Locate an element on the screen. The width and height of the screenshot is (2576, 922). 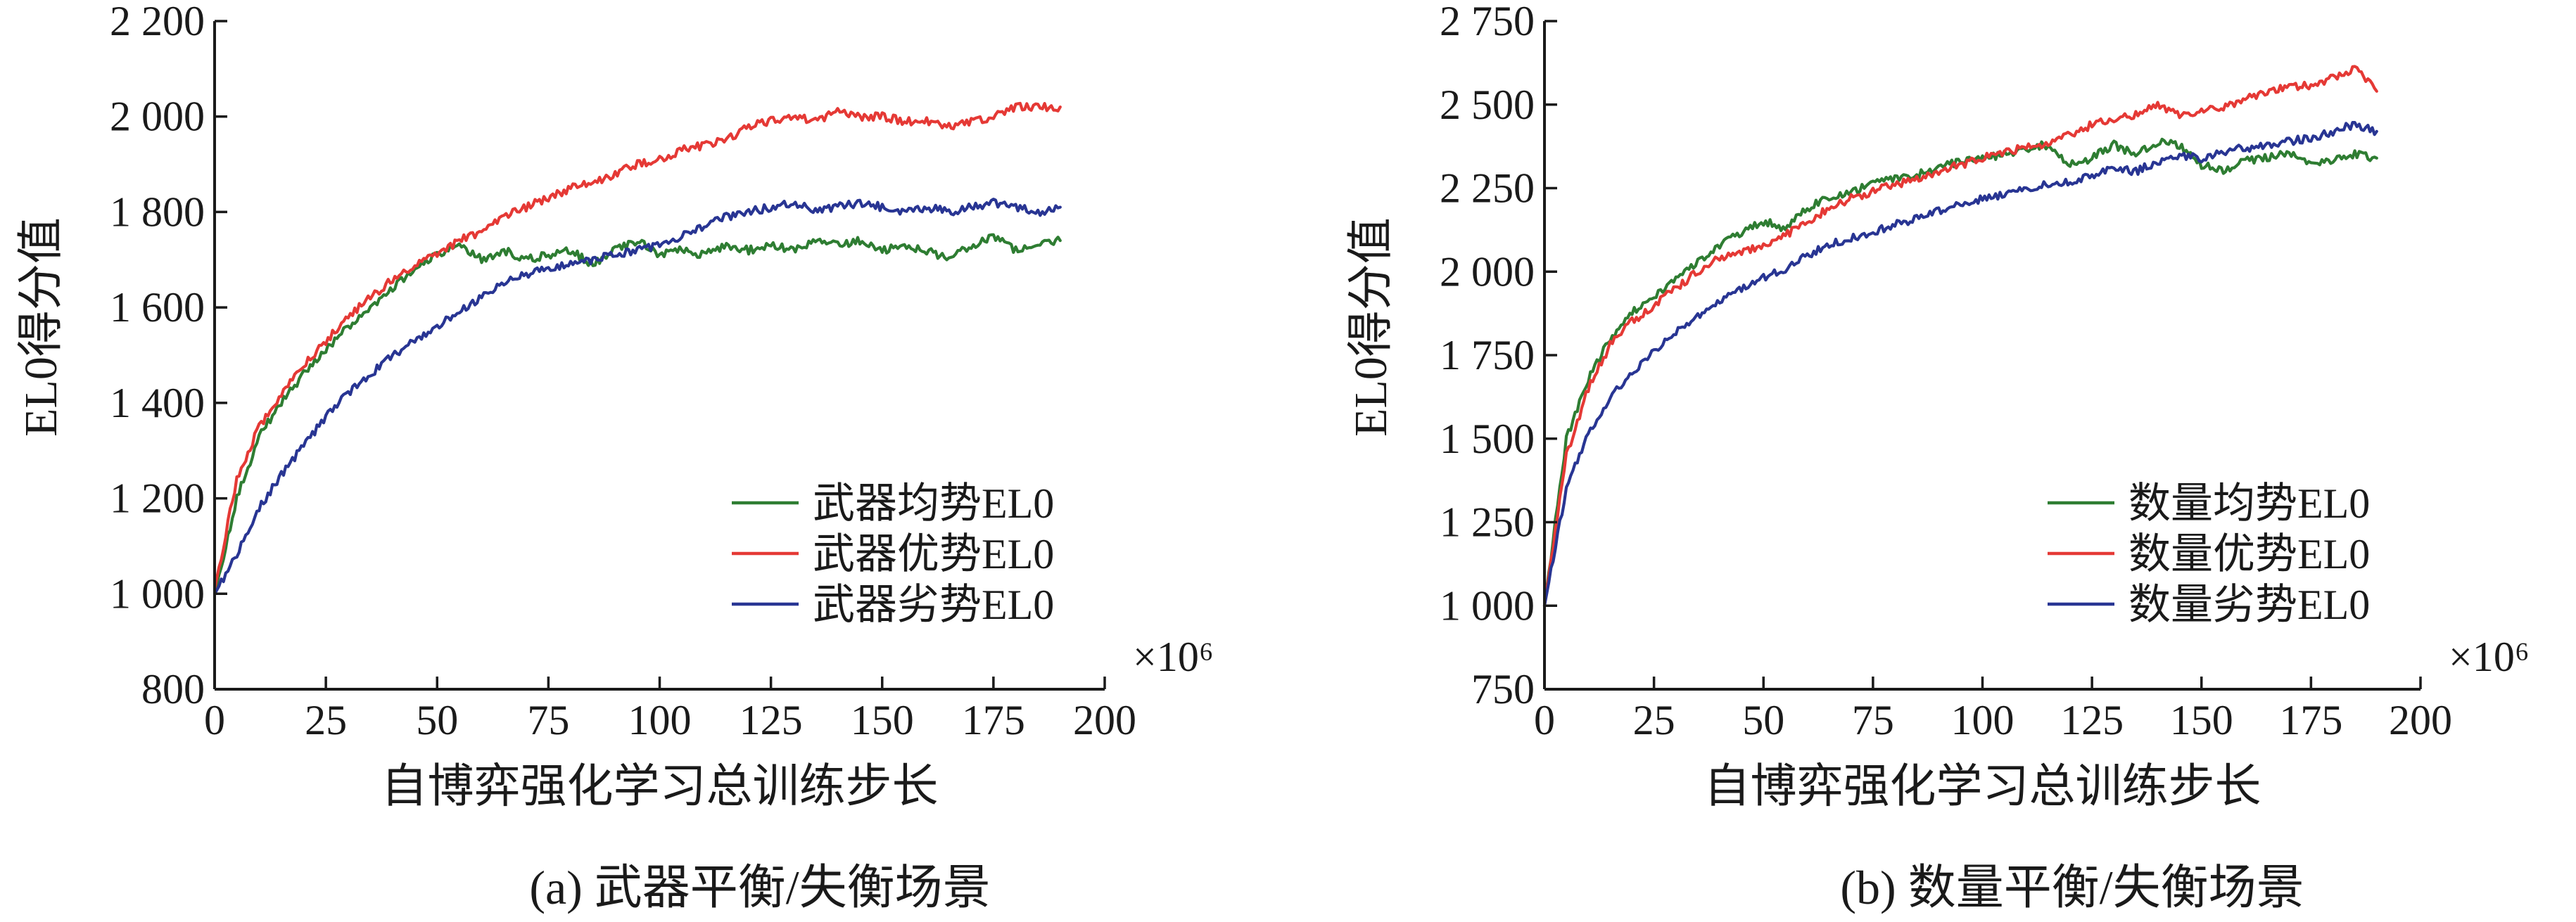
y-tick-label: 2 500 is located at coordinates (1487, 105).